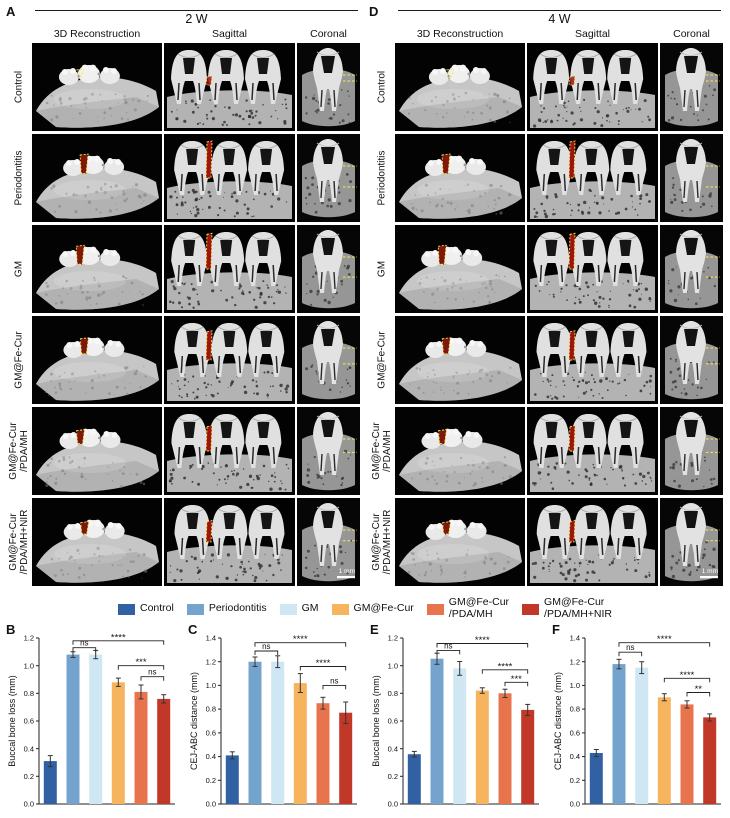  Describe the element at coordinates (374, 11) in the screenshot. I see `panel-letter-d: D` at that location.